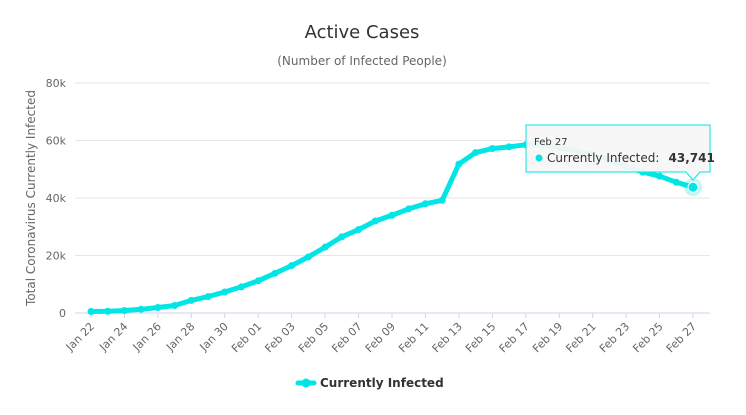  Describe the element at coordinates (214, 337) in the screenshot. I see `x-tick-label: Jan 30` at that location.